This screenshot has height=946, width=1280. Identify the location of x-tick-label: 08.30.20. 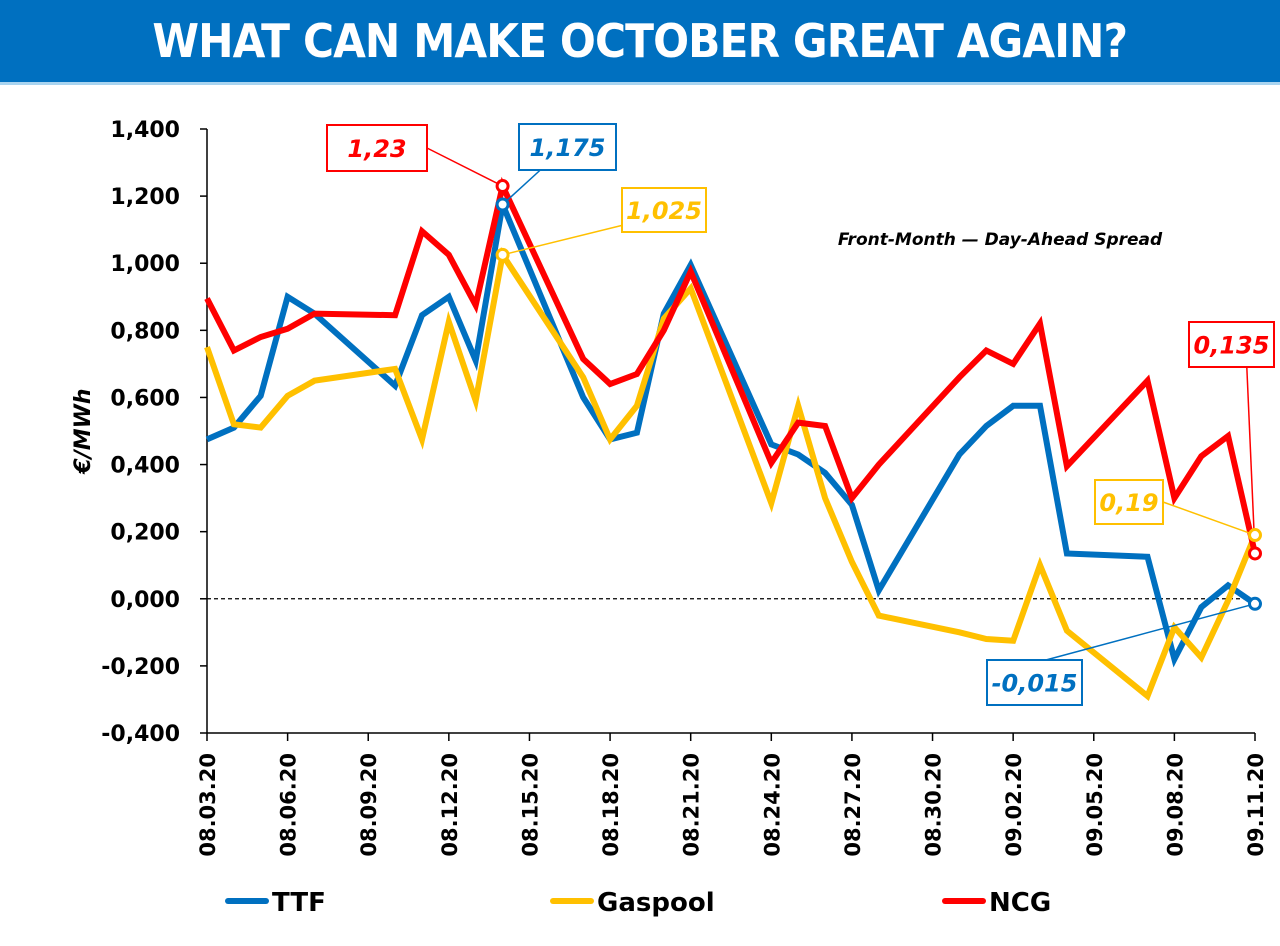
(934, 805).